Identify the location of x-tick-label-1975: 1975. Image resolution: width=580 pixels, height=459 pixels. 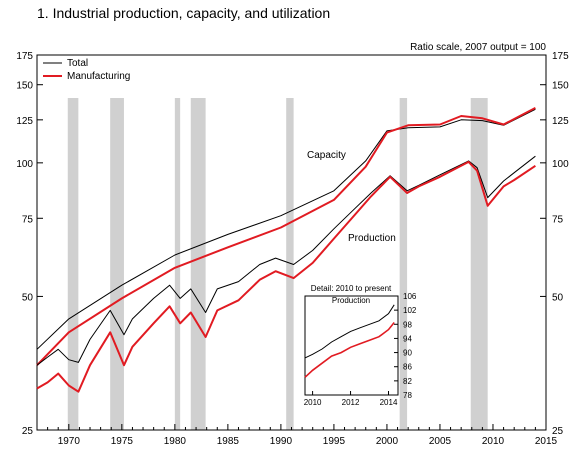
(122, 441).